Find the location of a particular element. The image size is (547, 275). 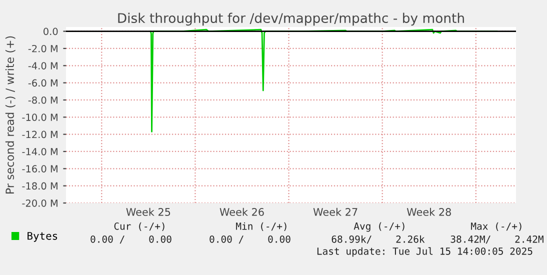

text: Avg (-/+) is located at coordinates (379, 227).